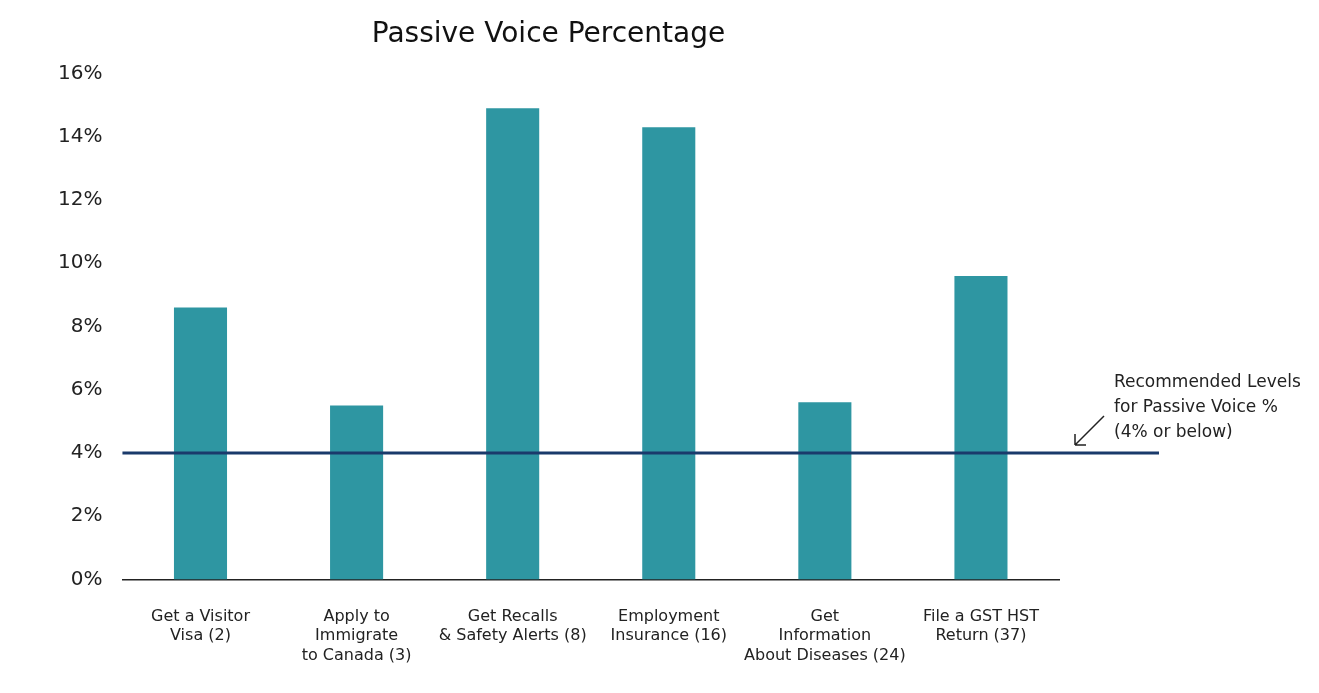  I want to click on x-tick-label: Get a Visitor Visa (2), so click(201, 625).